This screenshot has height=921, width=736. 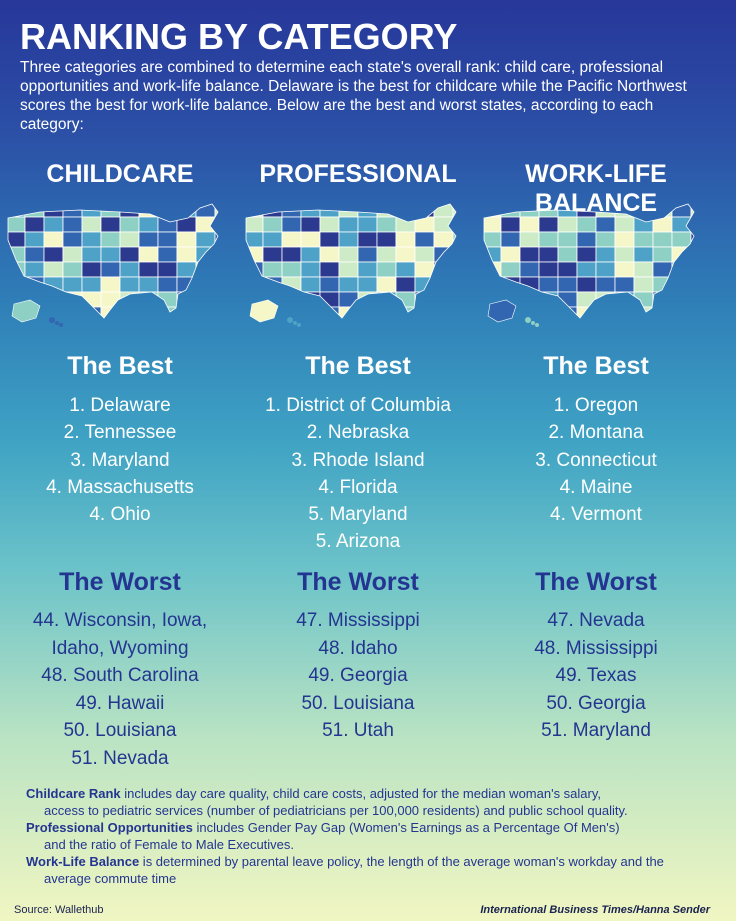 I want to click on best-item: 4. Vermont, so click(x=596, y=515).